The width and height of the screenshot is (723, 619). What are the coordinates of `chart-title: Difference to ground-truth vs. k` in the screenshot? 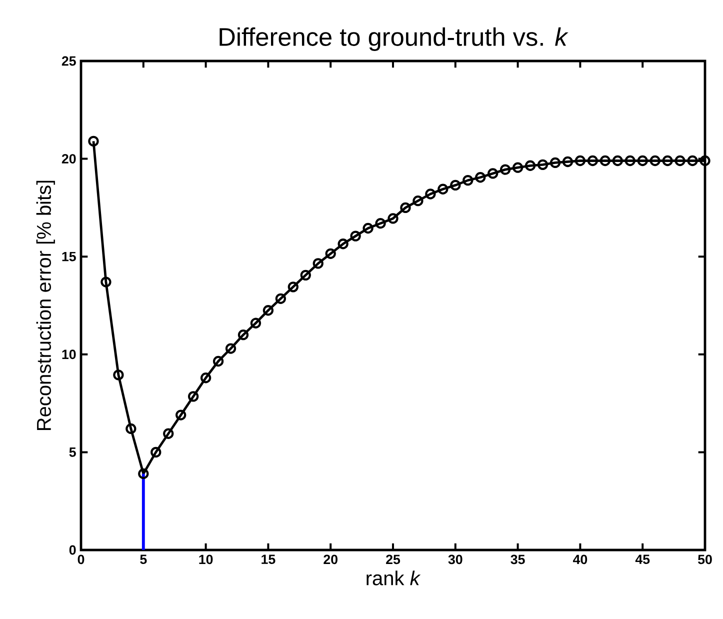 It's located at (394, 39).